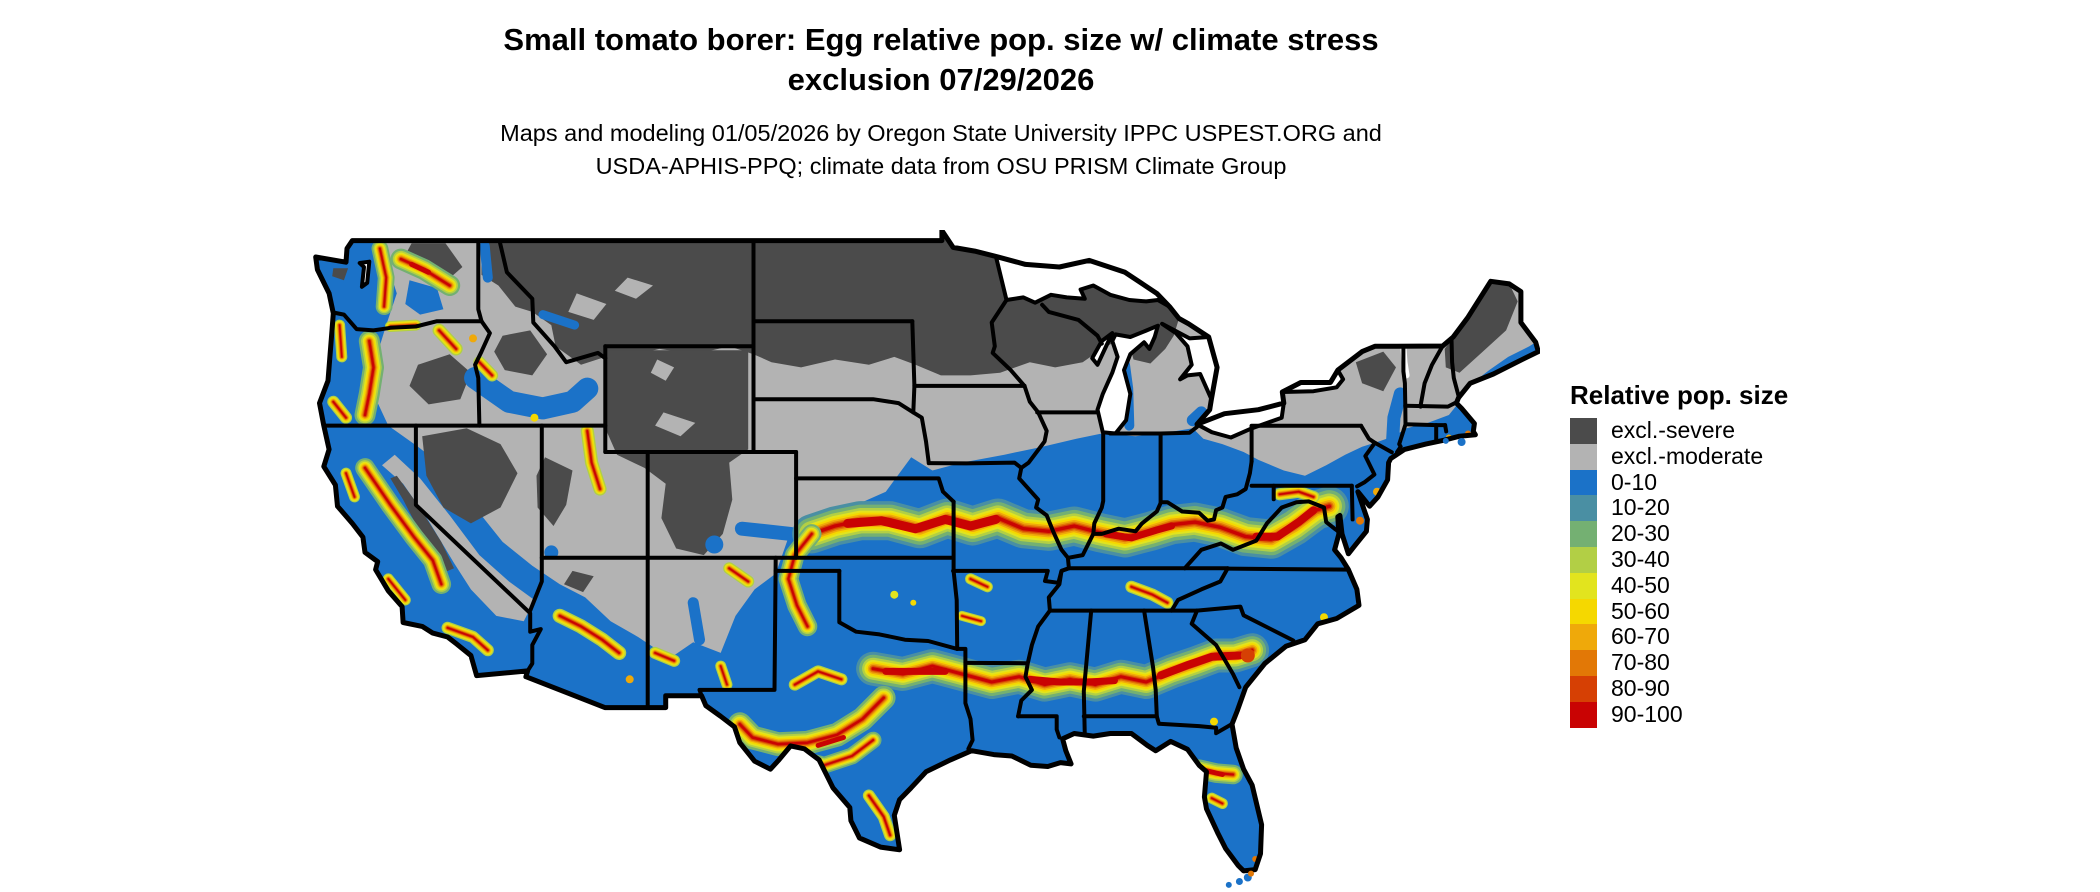 This screenshot has height=892, width=2100. Describe the element at coordinates (1673, 430) in the screenshot. I see `legend-label: excl.-severe` at that location.